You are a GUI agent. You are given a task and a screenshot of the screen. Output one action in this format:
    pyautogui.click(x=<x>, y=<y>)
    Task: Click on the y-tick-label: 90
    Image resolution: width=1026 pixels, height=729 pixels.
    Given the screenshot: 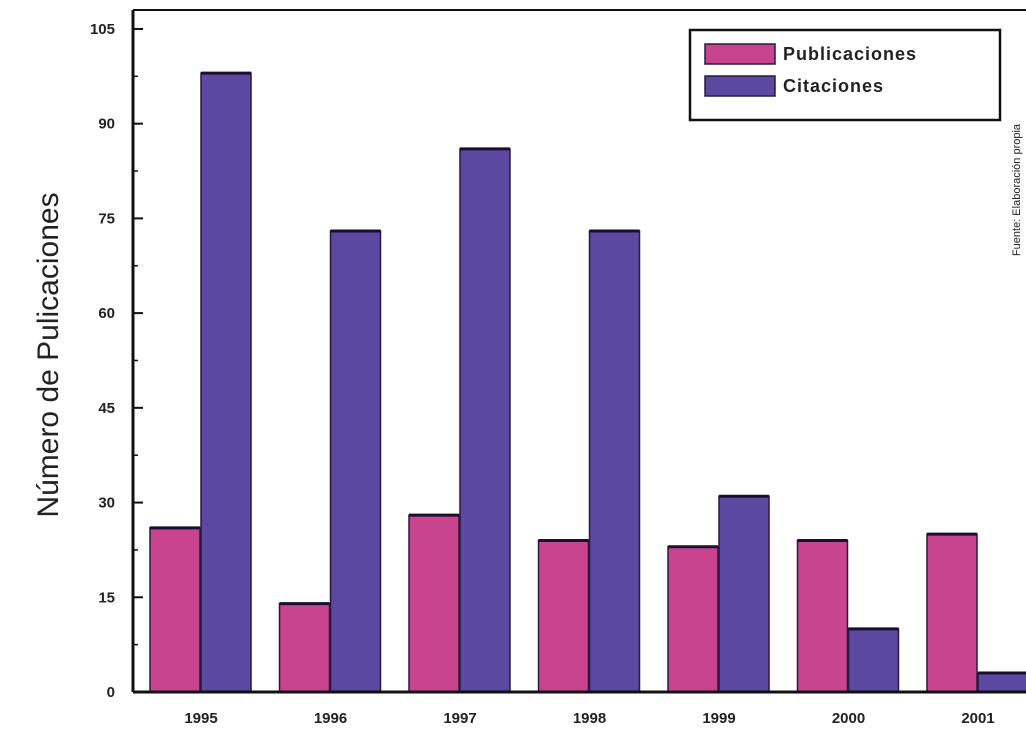 What is the action you would take?
    pyautogui.click(x=106, y=124)
    